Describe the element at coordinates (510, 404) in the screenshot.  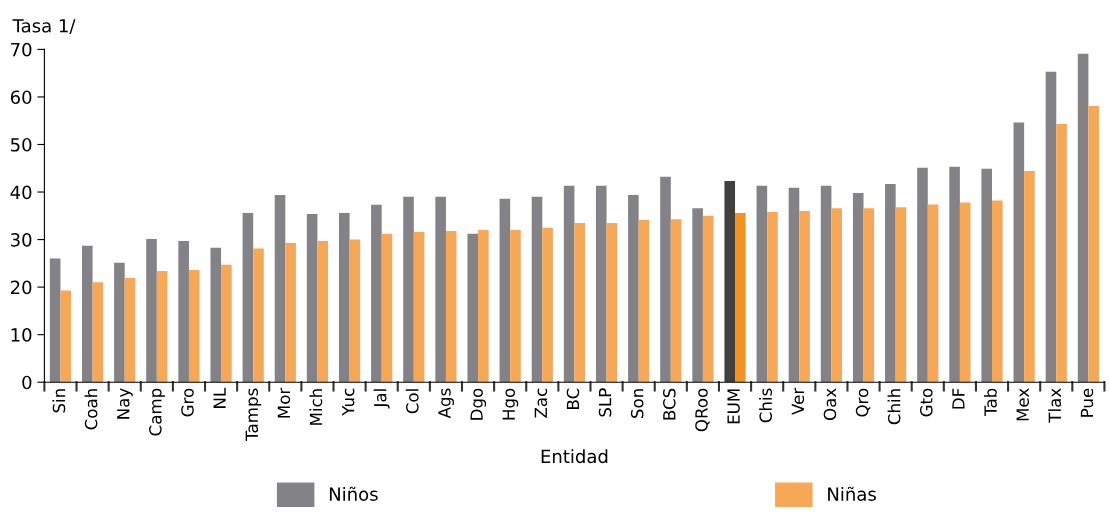
I see `x-tick-label: Hgo` at that location.